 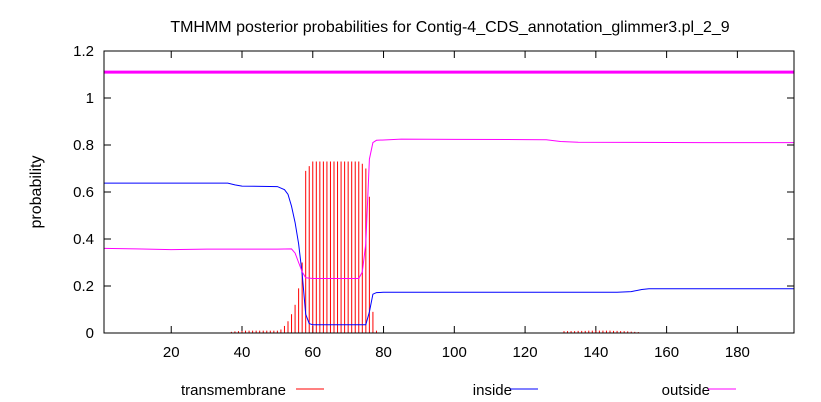 What do you see at coordinates (492, 390) in the screenshot?
I see `legend-label-inside: inside` at bounding box center [492, 390].